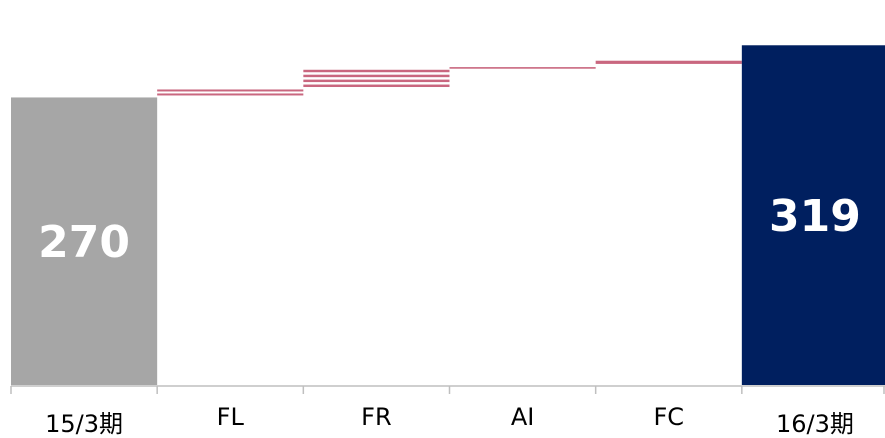 The image size is (885, 438). Describe the element at coordinates (376, 417) in the screenshot. I see `category-label-FR: FR` at that location.